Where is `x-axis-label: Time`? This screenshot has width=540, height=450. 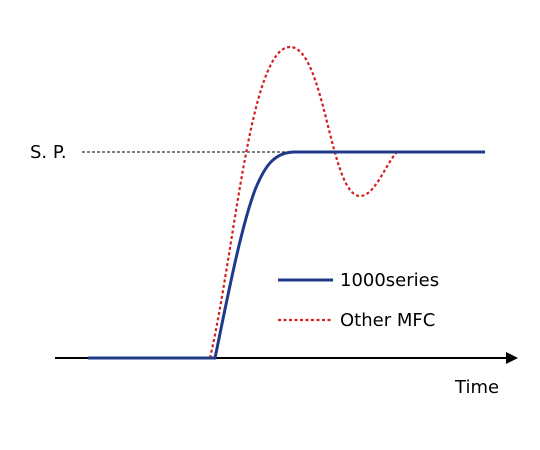 x-axis-label: Time is located at coordinates (476, 387).